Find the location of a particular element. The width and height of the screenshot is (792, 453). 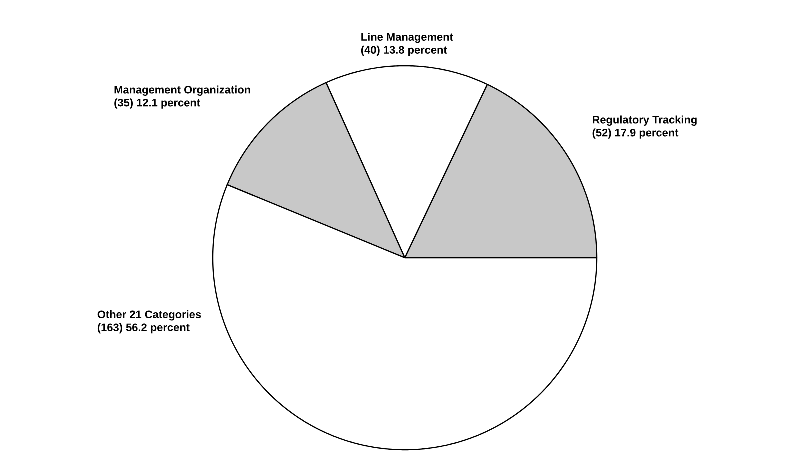

data-label: (40) 13.8 percent is located at coordinates (404, 51).